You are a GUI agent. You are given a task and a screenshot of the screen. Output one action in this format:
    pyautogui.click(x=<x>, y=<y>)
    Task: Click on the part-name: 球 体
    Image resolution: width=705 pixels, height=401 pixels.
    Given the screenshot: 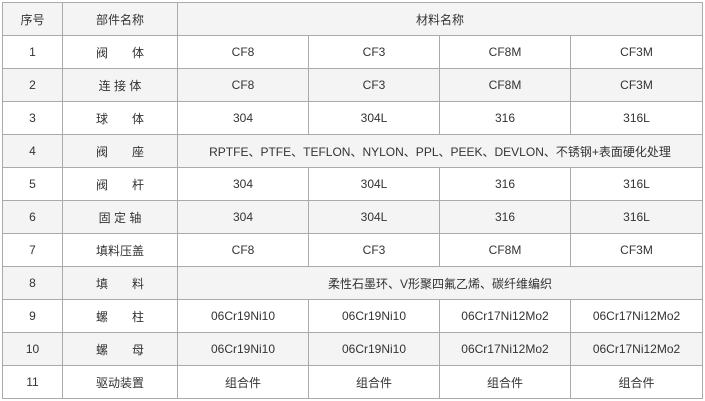 What is the action you would take?
    pyautogui.click(x=120, y=118)
    